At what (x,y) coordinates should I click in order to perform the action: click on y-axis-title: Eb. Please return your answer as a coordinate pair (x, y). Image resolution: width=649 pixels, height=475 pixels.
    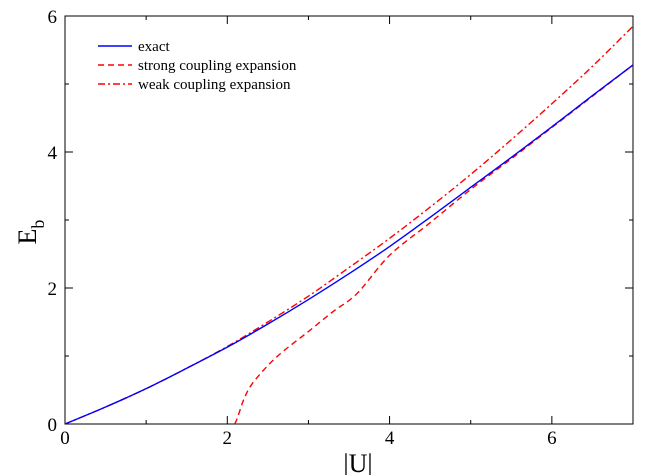
    Looking at the image, I should click on (30, 232).